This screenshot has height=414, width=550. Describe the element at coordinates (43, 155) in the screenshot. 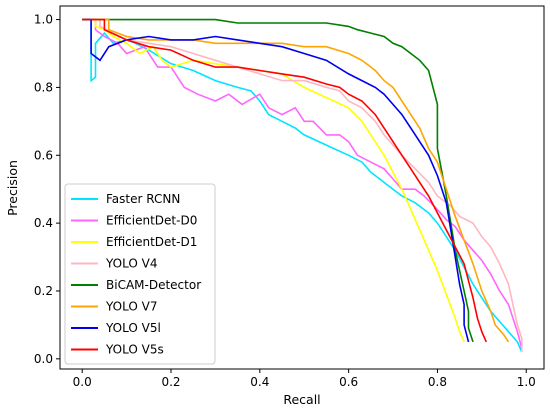

I see `y-tick-label: 0.6` at that location.